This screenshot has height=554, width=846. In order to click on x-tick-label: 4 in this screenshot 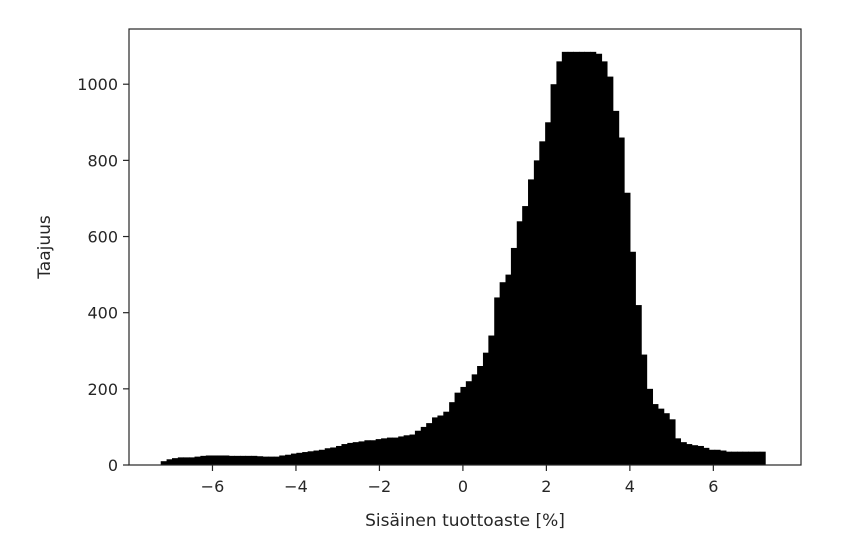, I will do `click(630, 486)`.